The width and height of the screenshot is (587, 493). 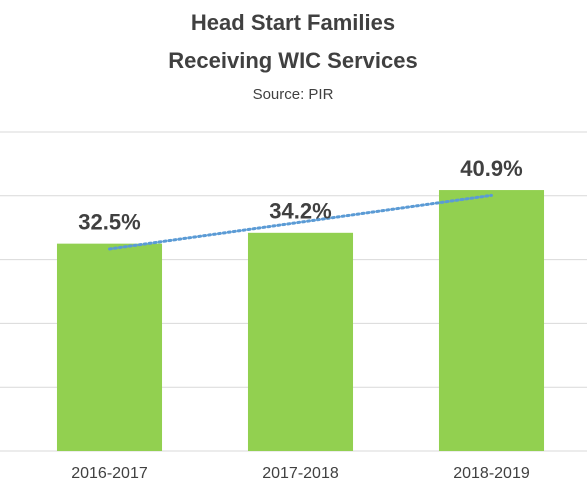 I want to click on chart-subtitle: Source: PIR, so click(x=293, y=94).